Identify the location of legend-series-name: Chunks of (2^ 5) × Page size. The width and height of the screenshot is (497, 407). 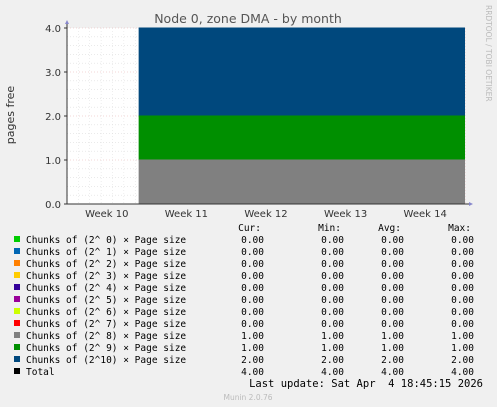
(106, 300).